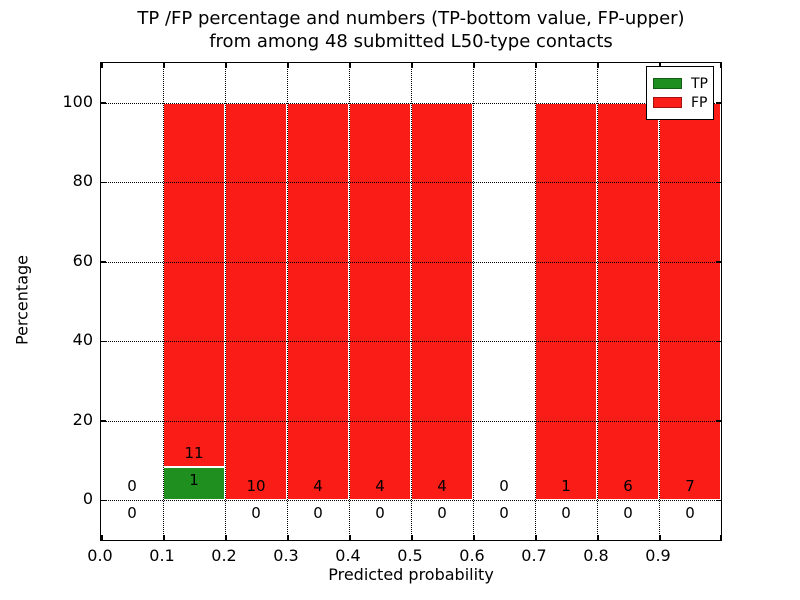  Describe the element at coordinates (410, 555) in the screenshot. I see `x-tick-label: 0.5` at that location.